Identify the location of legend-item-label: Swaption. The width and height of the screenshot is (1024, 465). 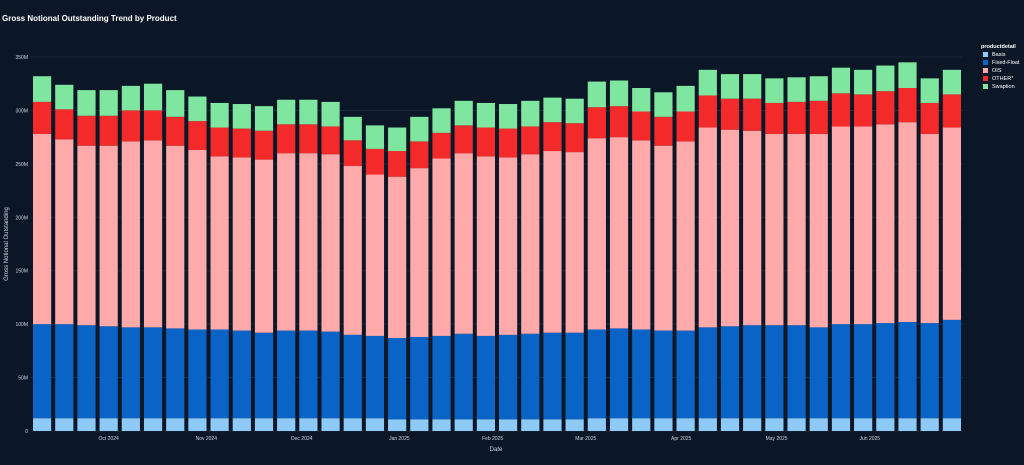
(1003, 87).